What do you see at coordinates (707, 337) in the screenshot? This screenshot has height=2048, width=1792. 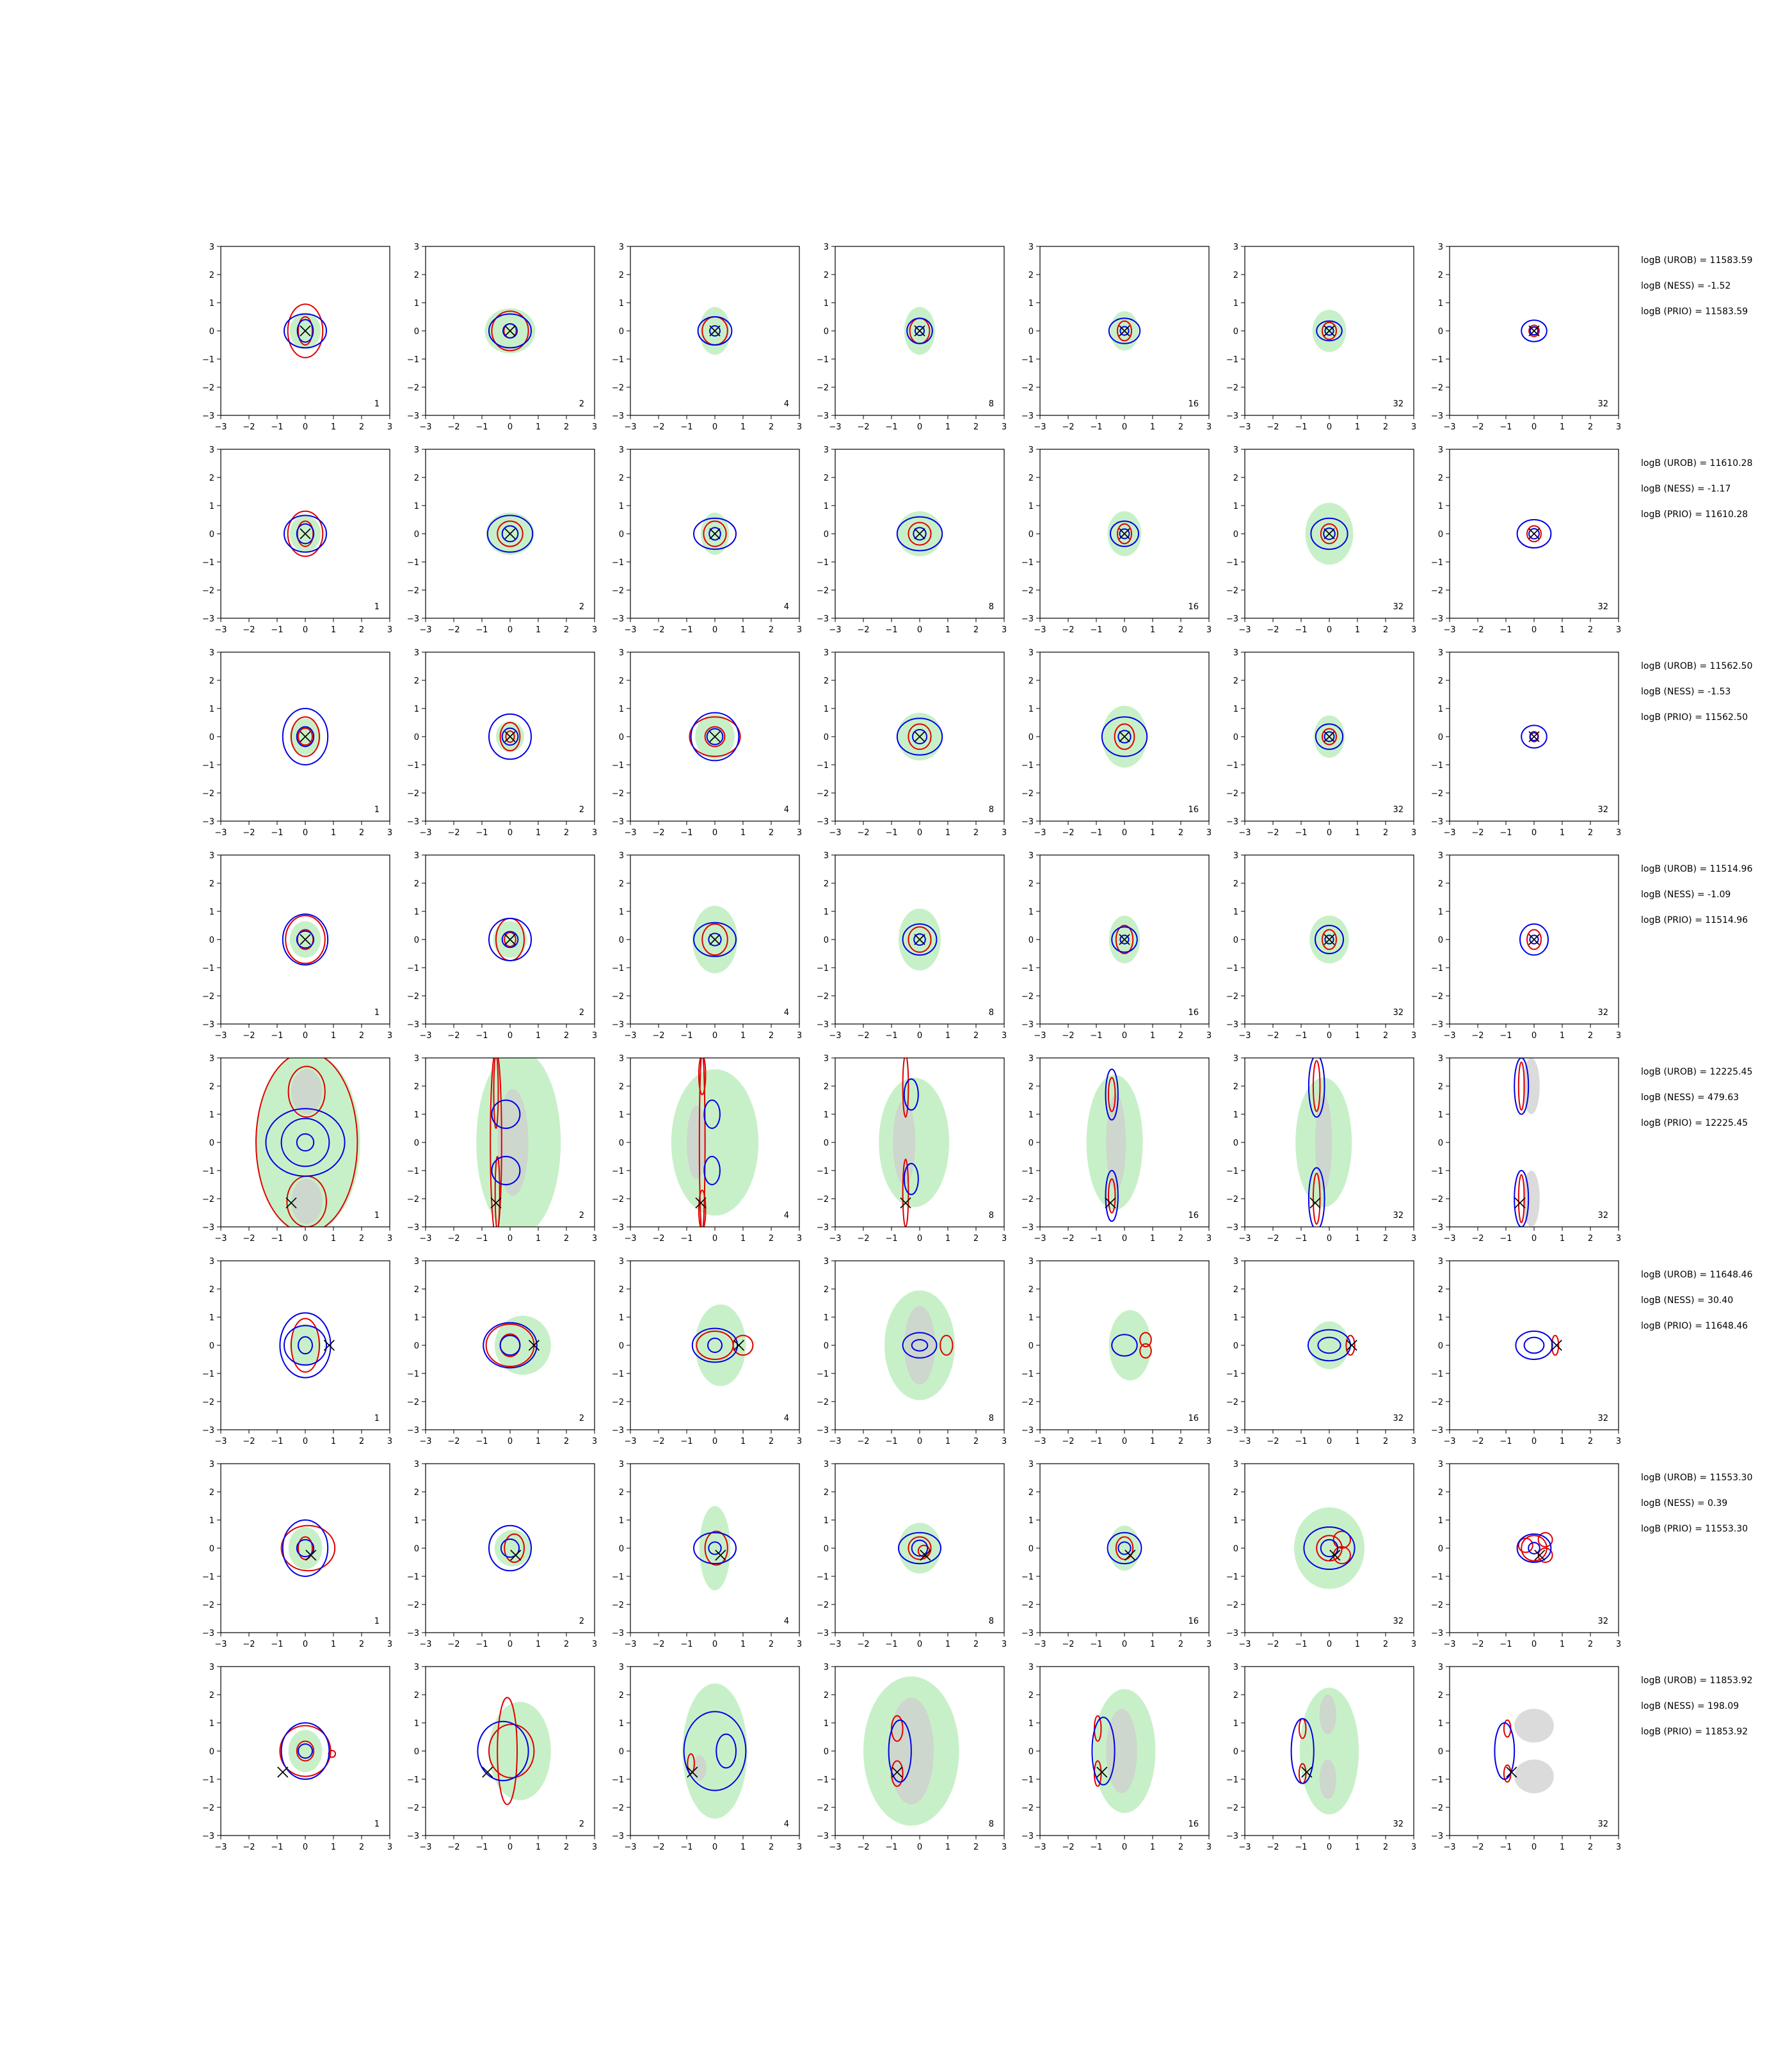 I see `subplot-r1-c3: −3−3 −2 −2 −1 −1 0 0 1 1 2 2 3 3 4` at bounding box center [707, 337].